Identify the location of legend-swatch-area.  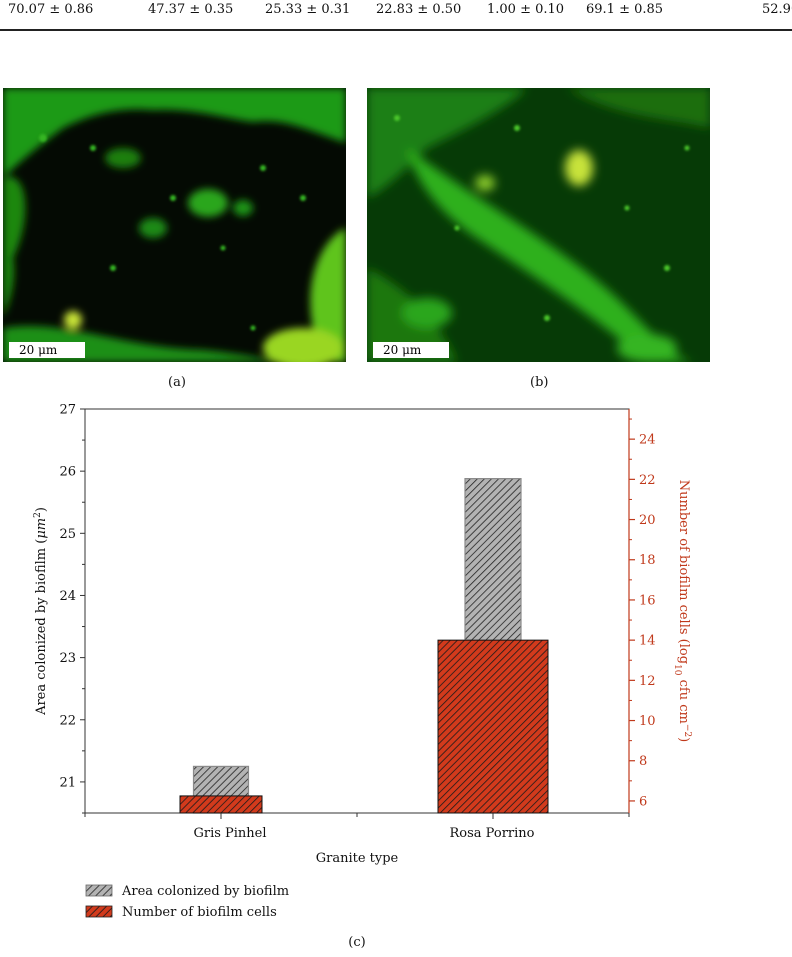
(99, 890).